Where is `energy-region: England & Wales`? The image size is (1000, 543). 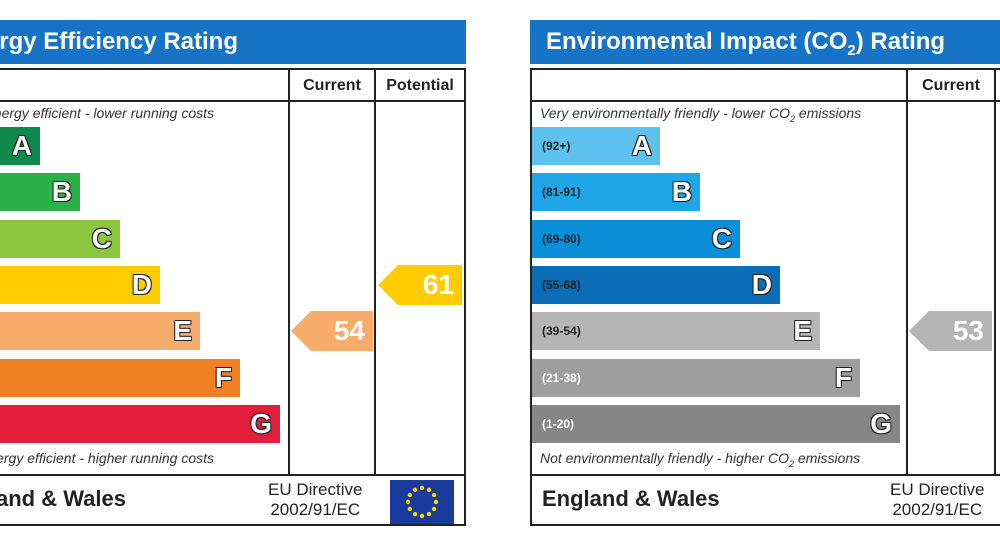 energy-region: England & Wales is located at coordinates (63, 498).